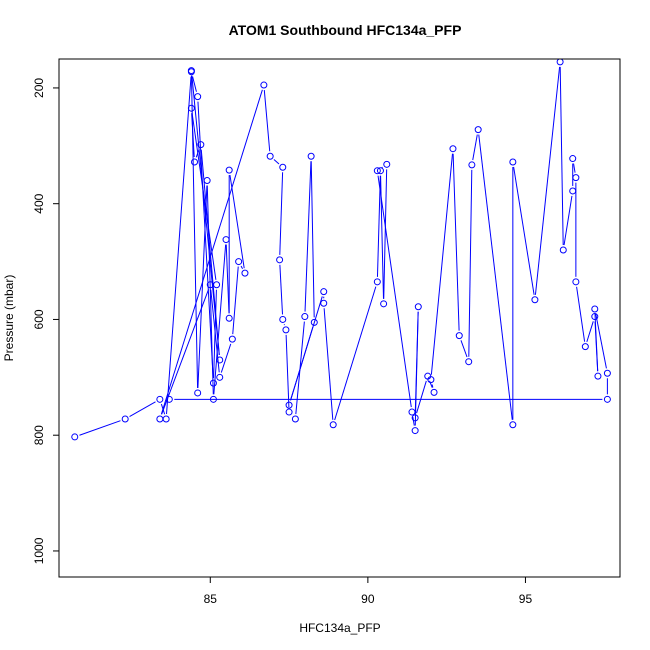 The width and height of the screenshot is (650, 650). Describe the element at coordinates (39, 550) in the screenshot. I see `y-tick-label: 1000` at that location.